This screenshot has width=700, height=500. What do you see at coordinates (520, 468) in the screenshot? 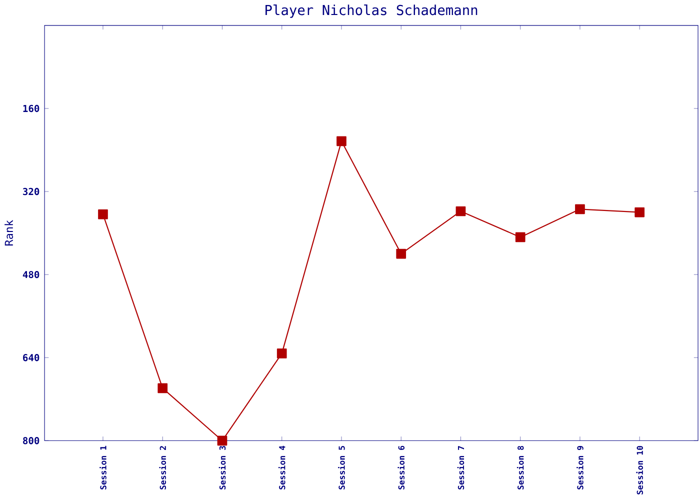
I see `x-tick-label: Session 8` at bounding box center [520, 468].